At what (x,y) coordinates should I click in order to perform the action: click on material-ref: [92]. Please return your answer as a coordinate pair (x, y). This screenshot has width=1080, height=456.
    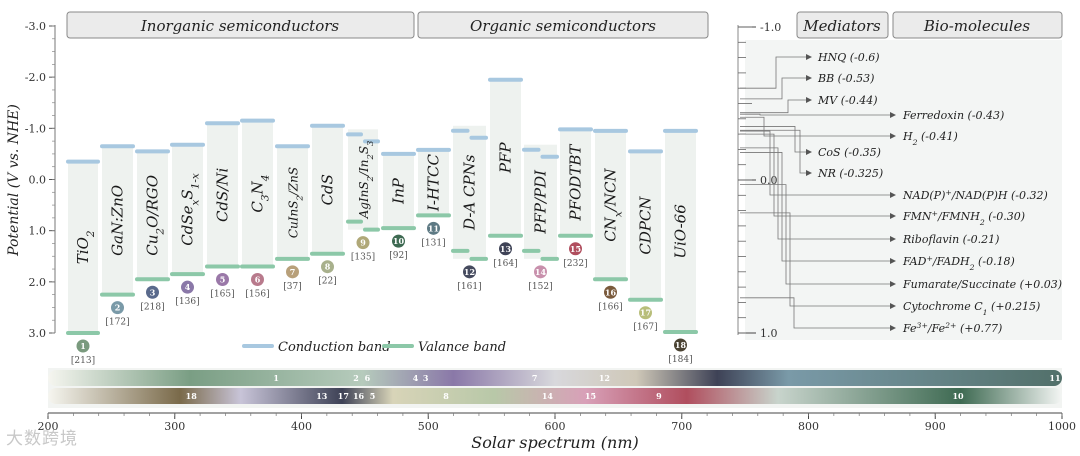
    Looking at the image, I should click on (398, 256).